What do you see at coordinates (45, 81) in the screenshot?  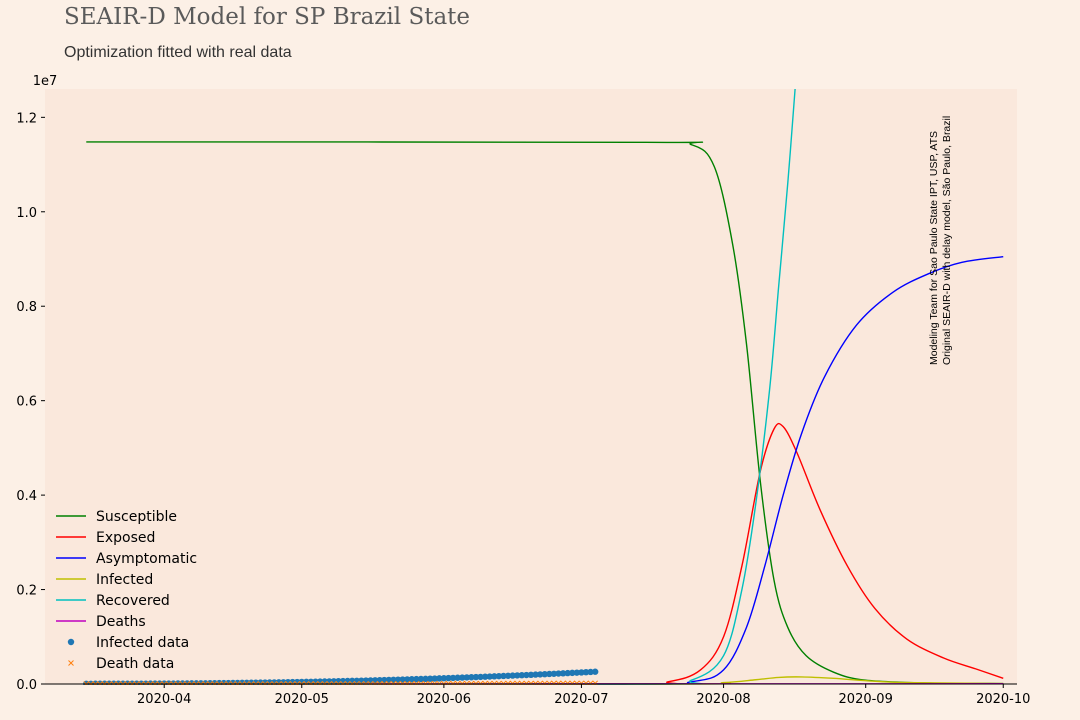 I see `y-offset-label: 1e7` at bounding box center [45, 81].